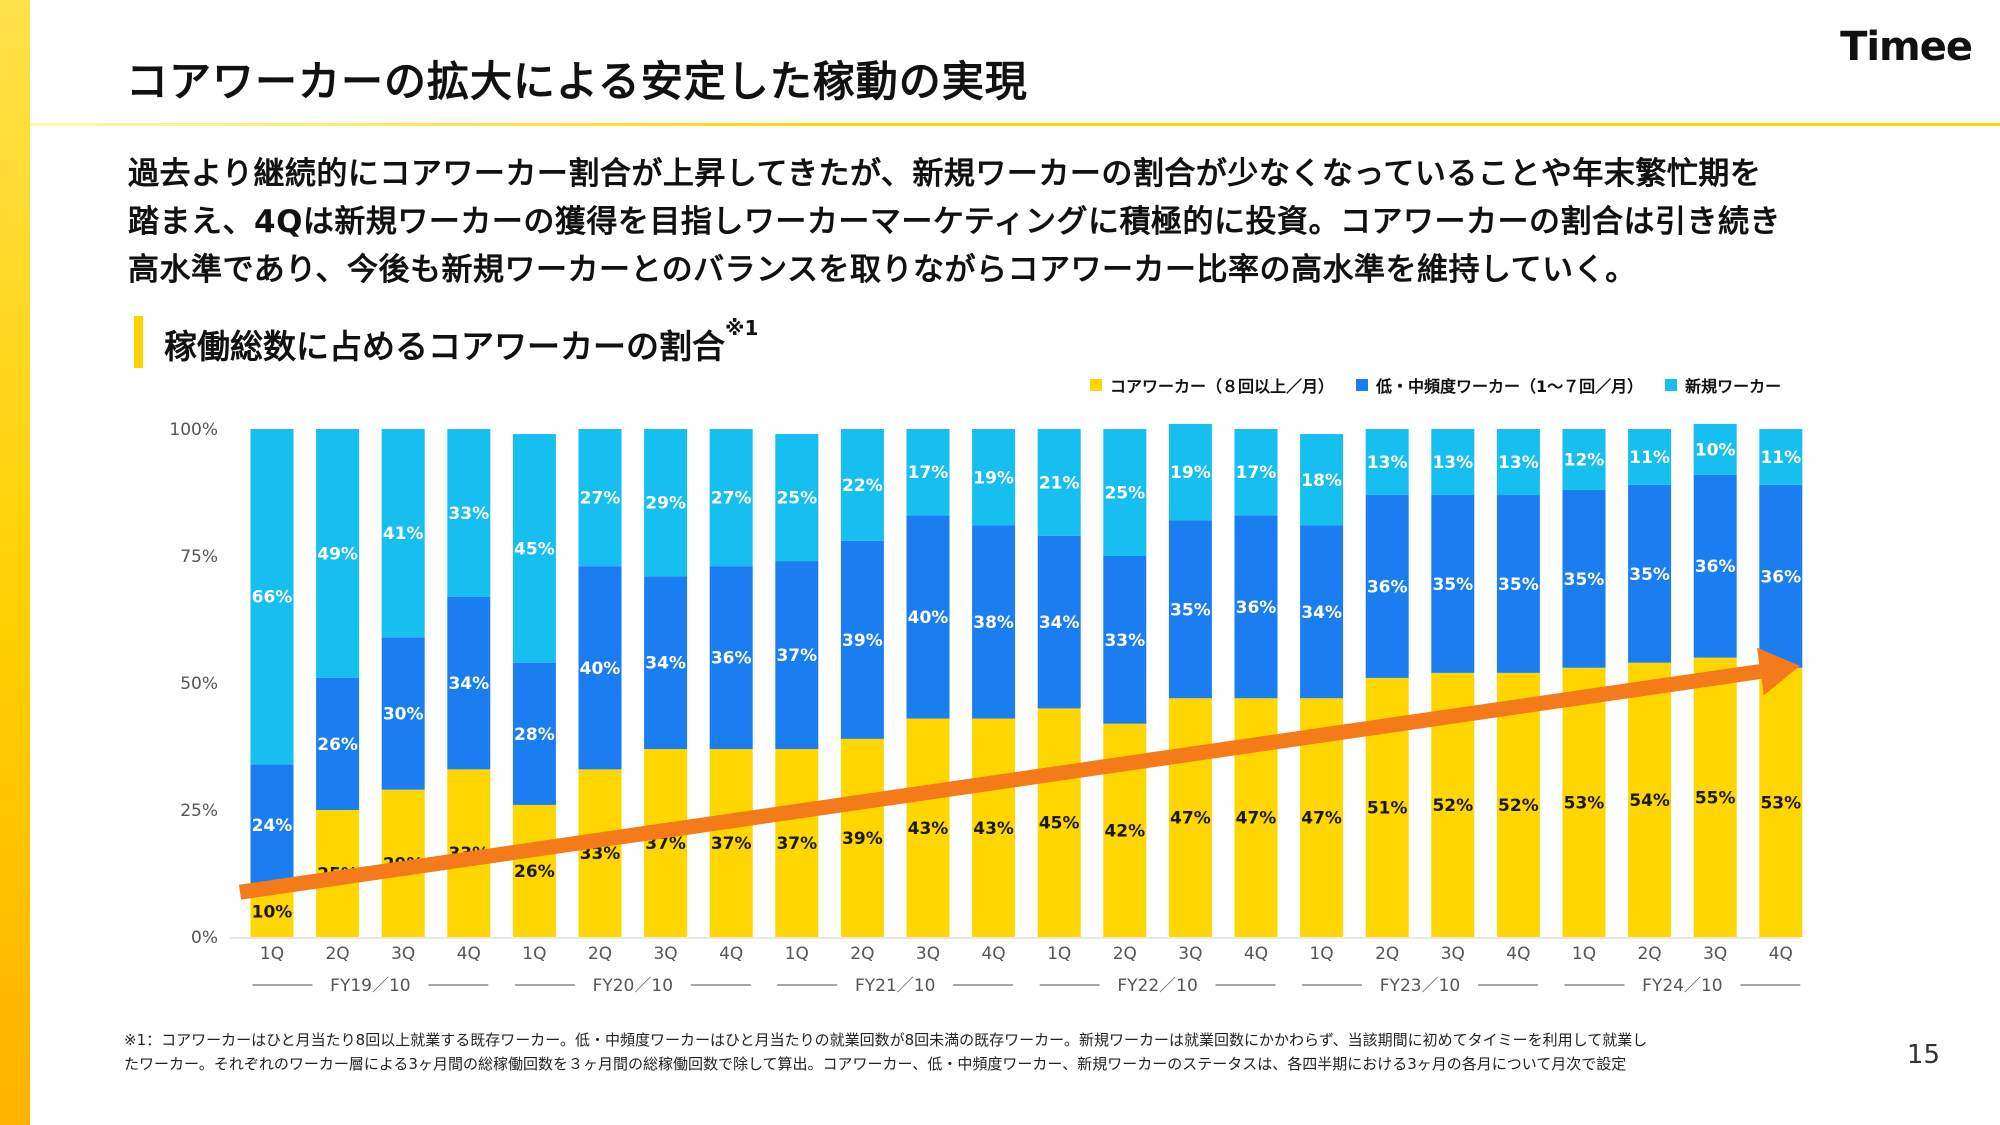 The height and width of the screenshot is (1125, 2000). Describe the element at coordinates (337, 745) in the screenshot. I see `data-label: 26%` at that location.